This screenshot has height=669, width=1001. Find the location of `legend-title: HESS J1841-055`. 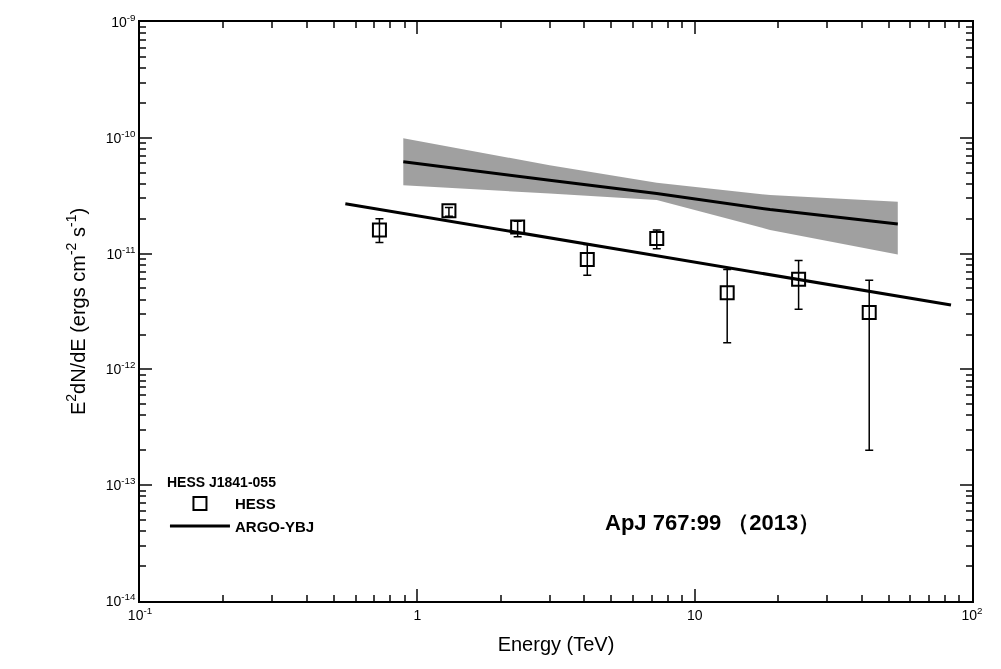

legend-title: HESS J1841-055 is located at coordinates (221, 482).